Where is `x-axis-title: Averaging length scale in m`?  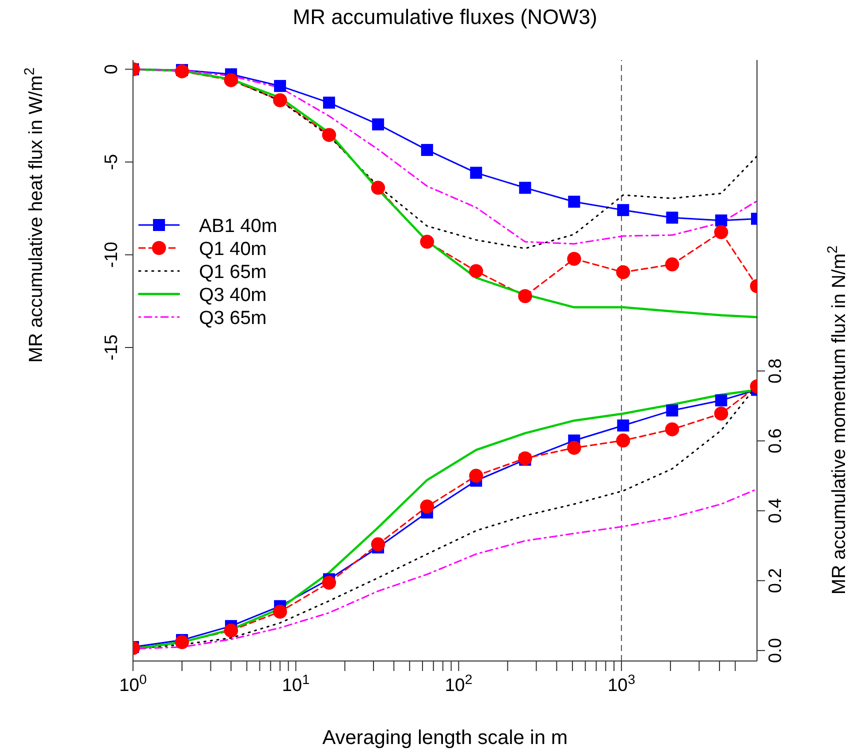
x-axis-title: Averaging length scale in m is located at coordinates (445, 738).